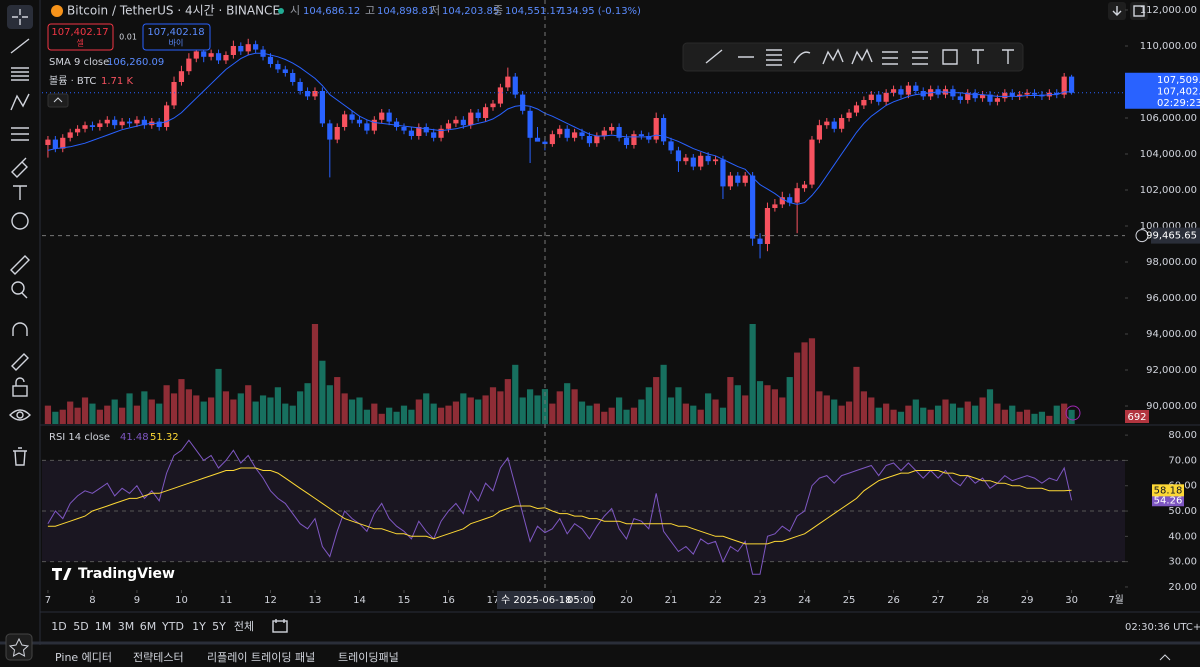 This screenshot has width=1200, height=667. Describe the element at coordinates (1165, 657) in the screenshot. I see `expand-button` at that location.